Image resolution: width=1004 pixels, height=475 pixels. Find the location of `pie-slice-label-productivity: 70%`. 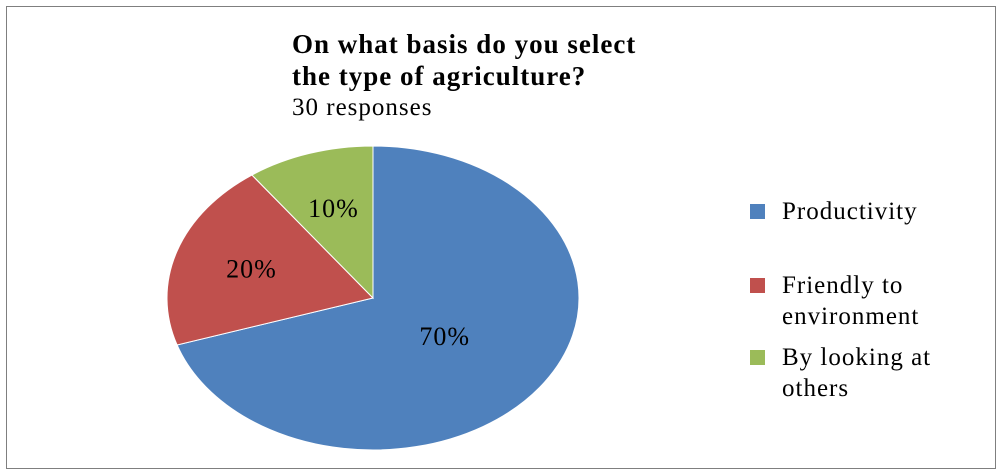

pie-slice-label-productivity: 70% is located at coordinates (444, 336).